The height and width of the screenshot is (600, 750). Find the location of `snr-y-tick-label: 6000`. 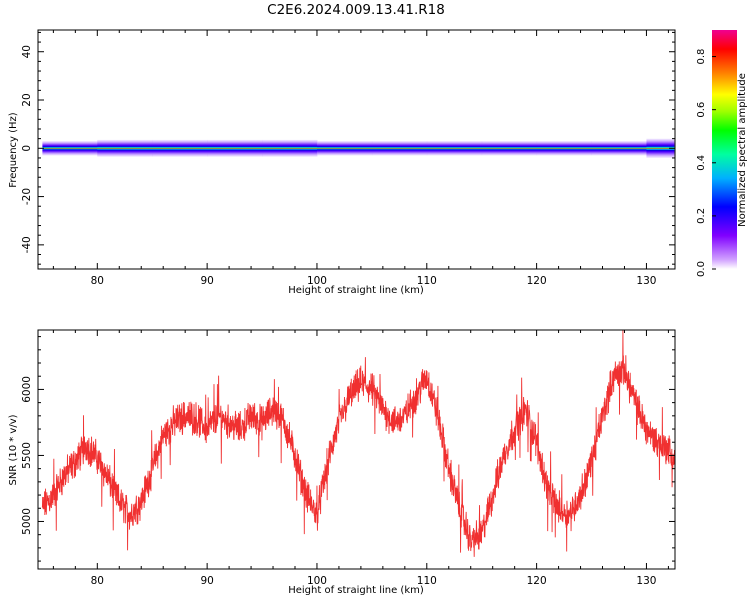

snr-y-tick-label: 6000 is located at coordinates (27, 389).